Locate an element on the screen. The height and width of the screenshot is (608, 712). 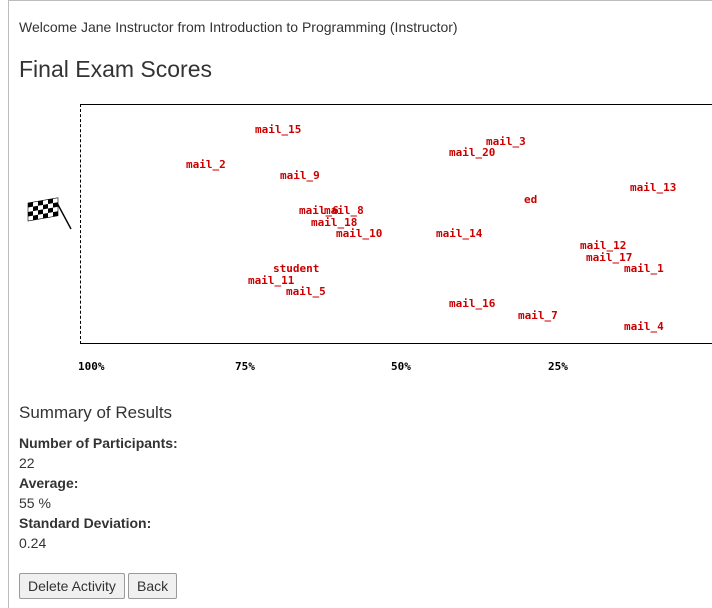
average-label: Average: is located at coordinates (49, 483).